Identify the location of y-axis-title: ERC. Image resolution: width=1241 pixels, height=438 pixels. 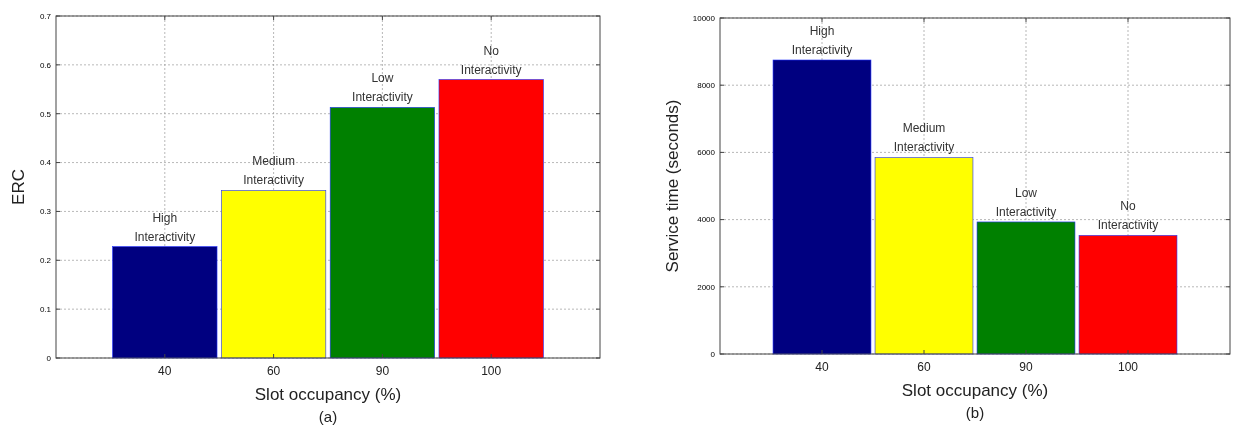
(18, 187).